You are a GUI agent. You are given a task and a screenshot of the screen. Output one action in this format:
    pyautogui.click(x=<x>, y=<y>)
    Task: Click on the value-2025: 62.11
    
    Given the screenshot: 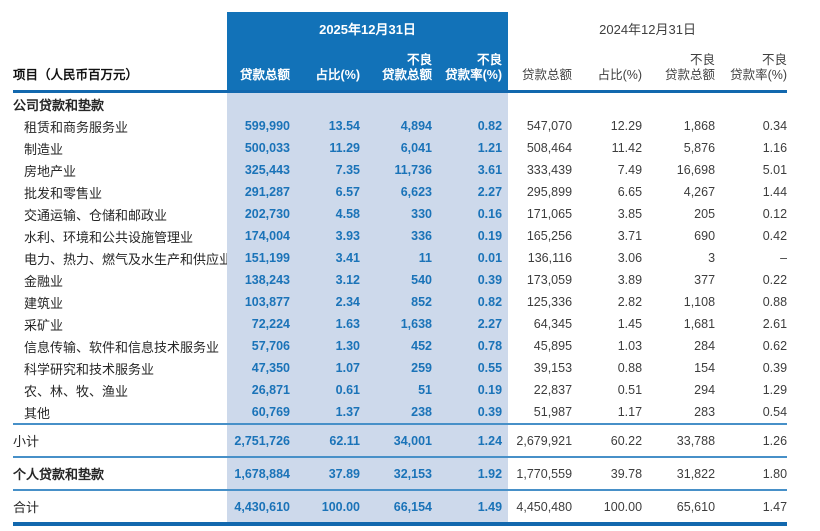 What is the action you would take?
    pyautogui.click(x=325, y=440)
    